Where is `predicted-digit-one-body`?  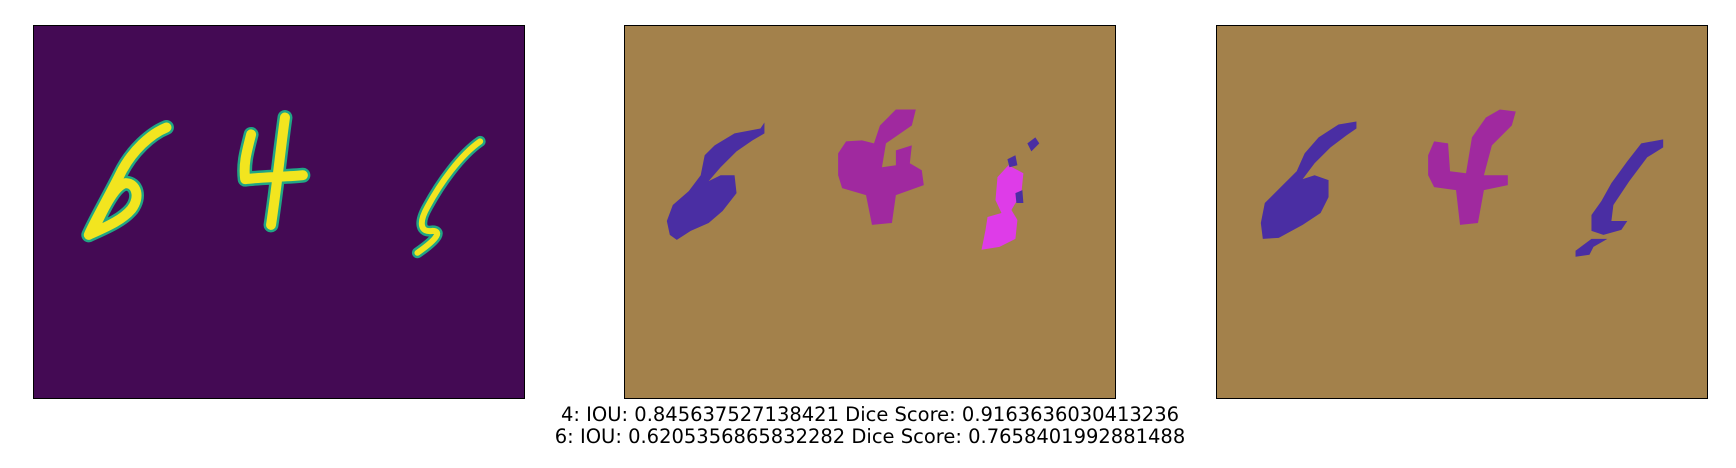
predicted-digit-one-body is located at coordinates (1002, 207).